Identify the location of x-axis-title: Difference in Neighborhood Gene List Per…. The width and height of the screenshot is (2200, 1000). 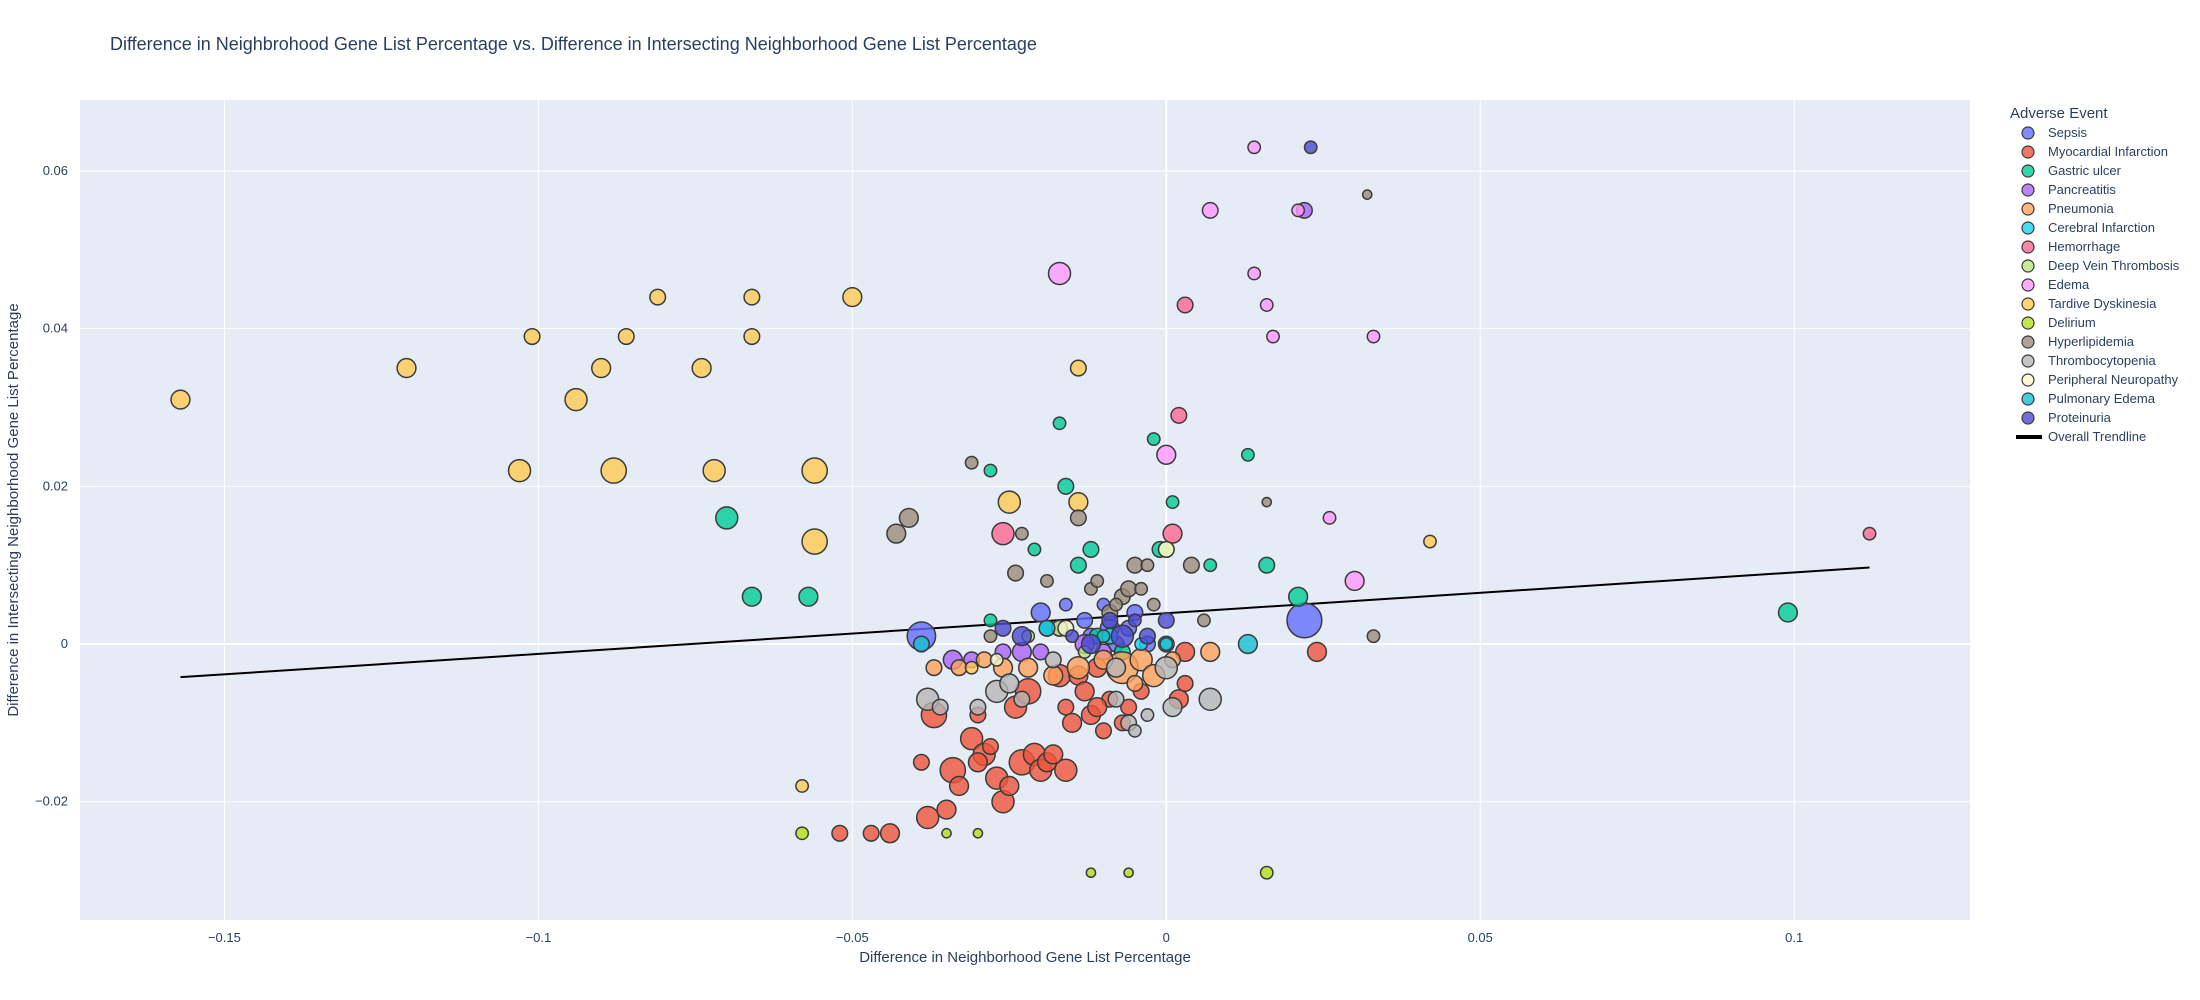
(1025, 957).